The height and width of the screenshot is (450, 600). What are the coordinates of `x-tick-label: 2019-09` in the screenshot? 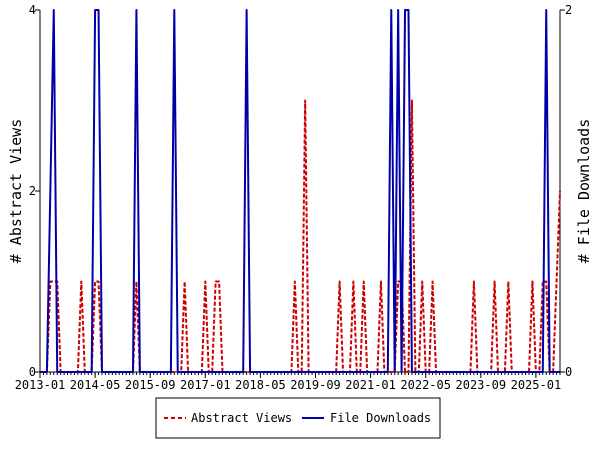 It's located at (315, 385).